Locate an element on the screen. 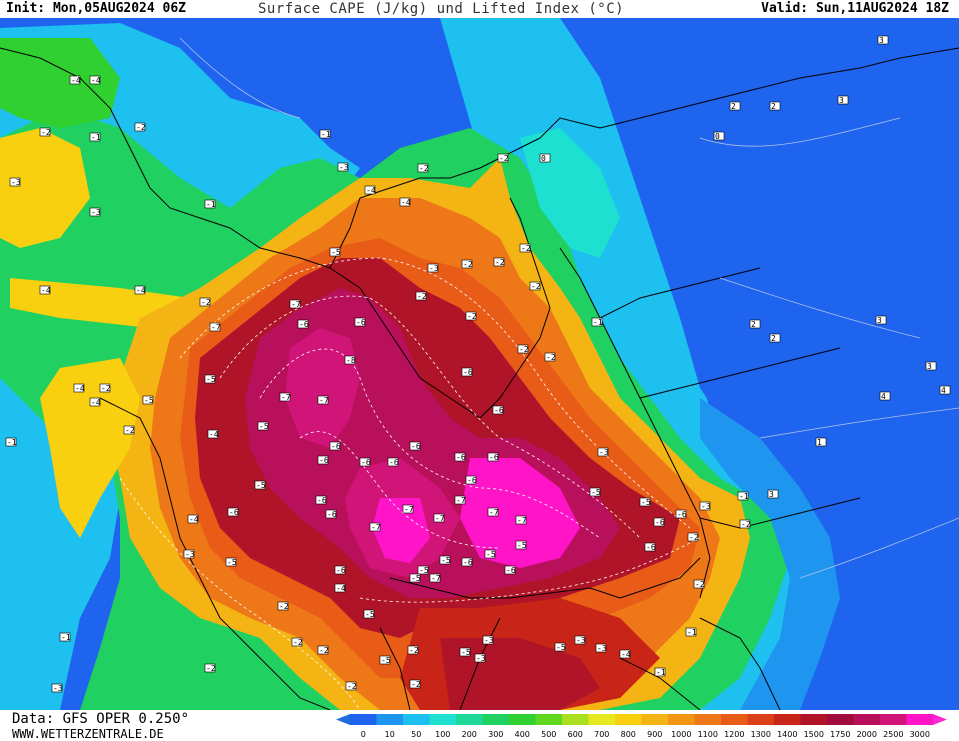 The image size is (959, 741). legend-level-label: 1500 is located at coordinates (814, 734).